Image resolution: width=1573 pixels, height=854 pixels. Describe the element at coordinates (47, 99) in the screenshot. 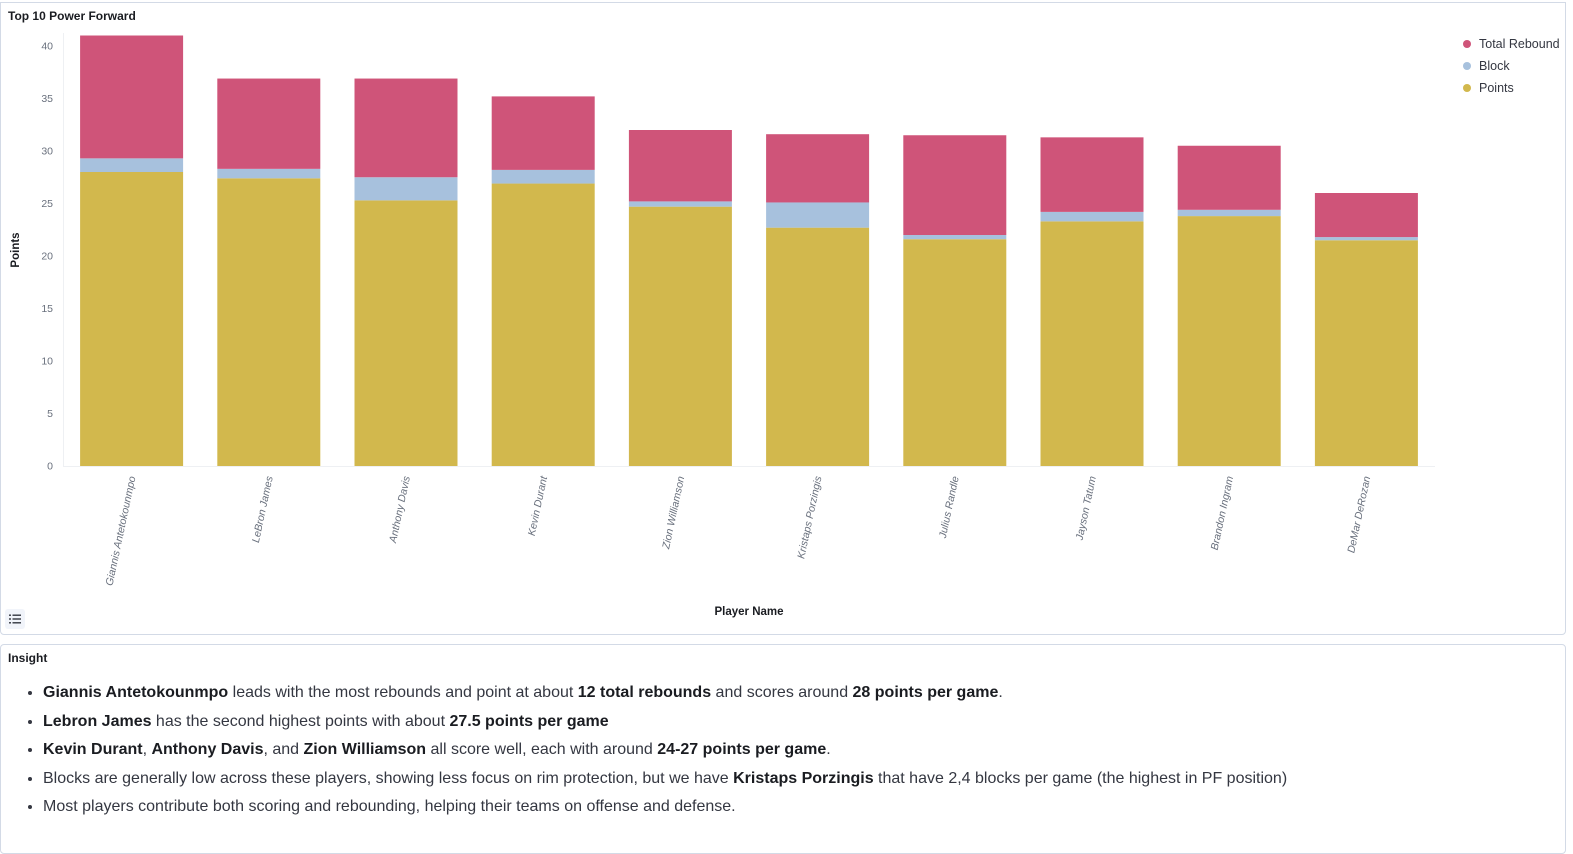

I see `y-tick-label: 35` at that location.